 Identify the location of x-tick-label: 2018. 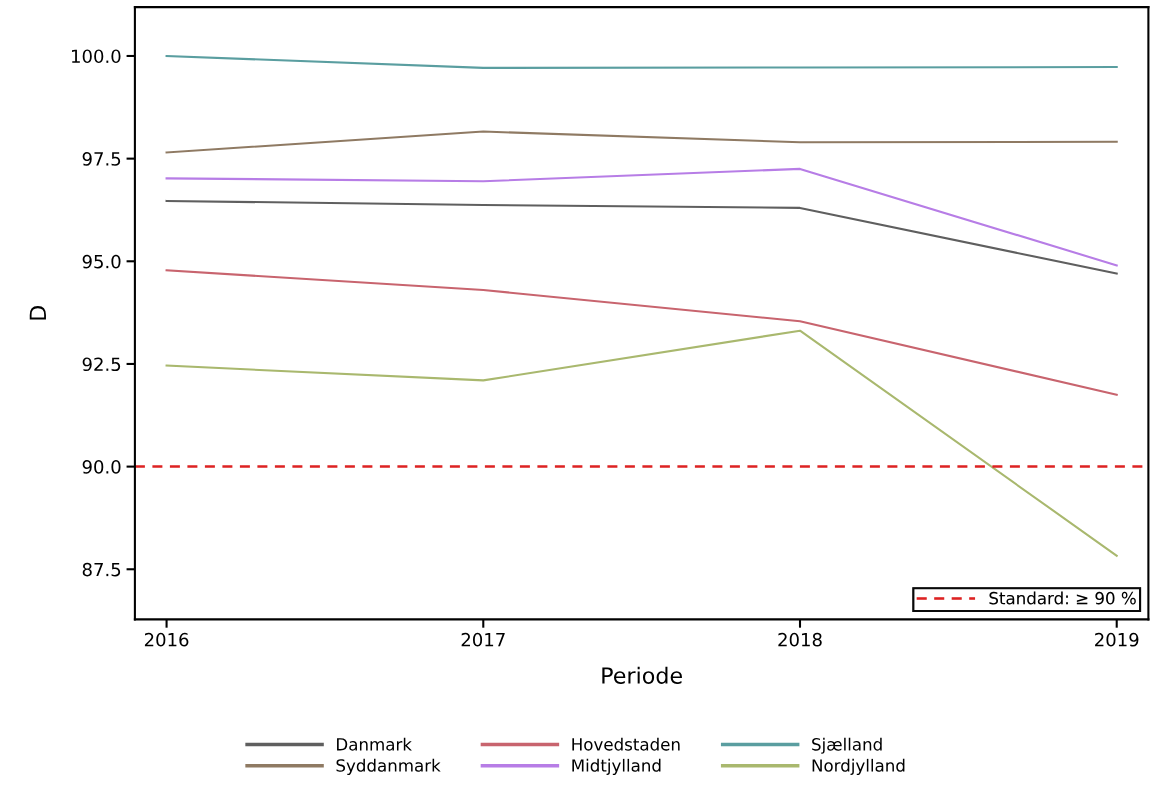
(800, 639).